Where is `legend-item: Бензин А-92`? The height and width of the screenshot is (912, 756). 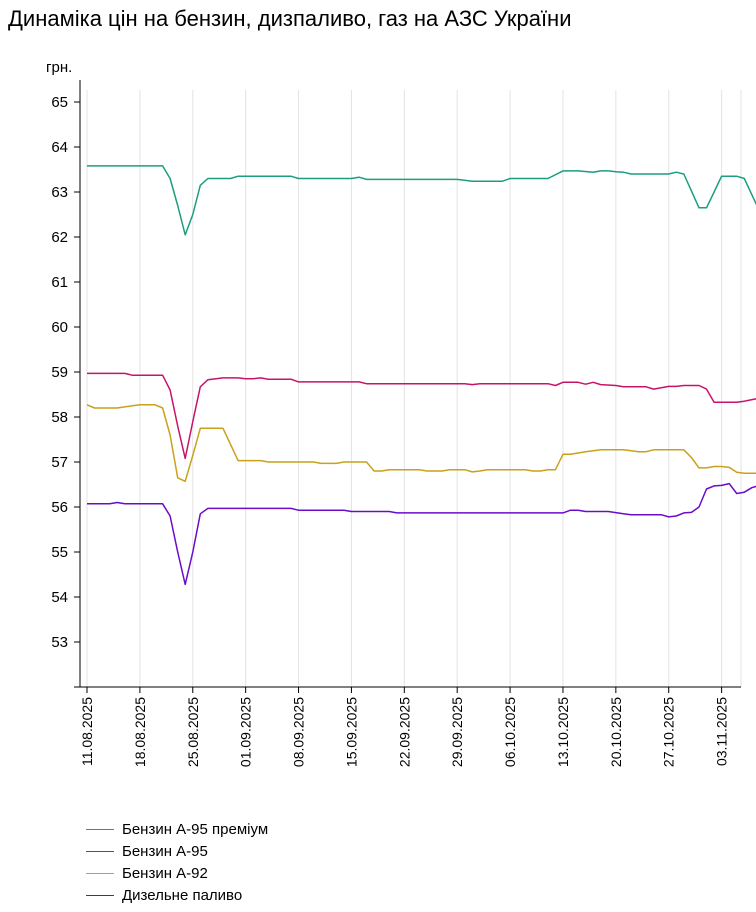 legend-item: Бензин А-92 is located at coordinates (177, 873).